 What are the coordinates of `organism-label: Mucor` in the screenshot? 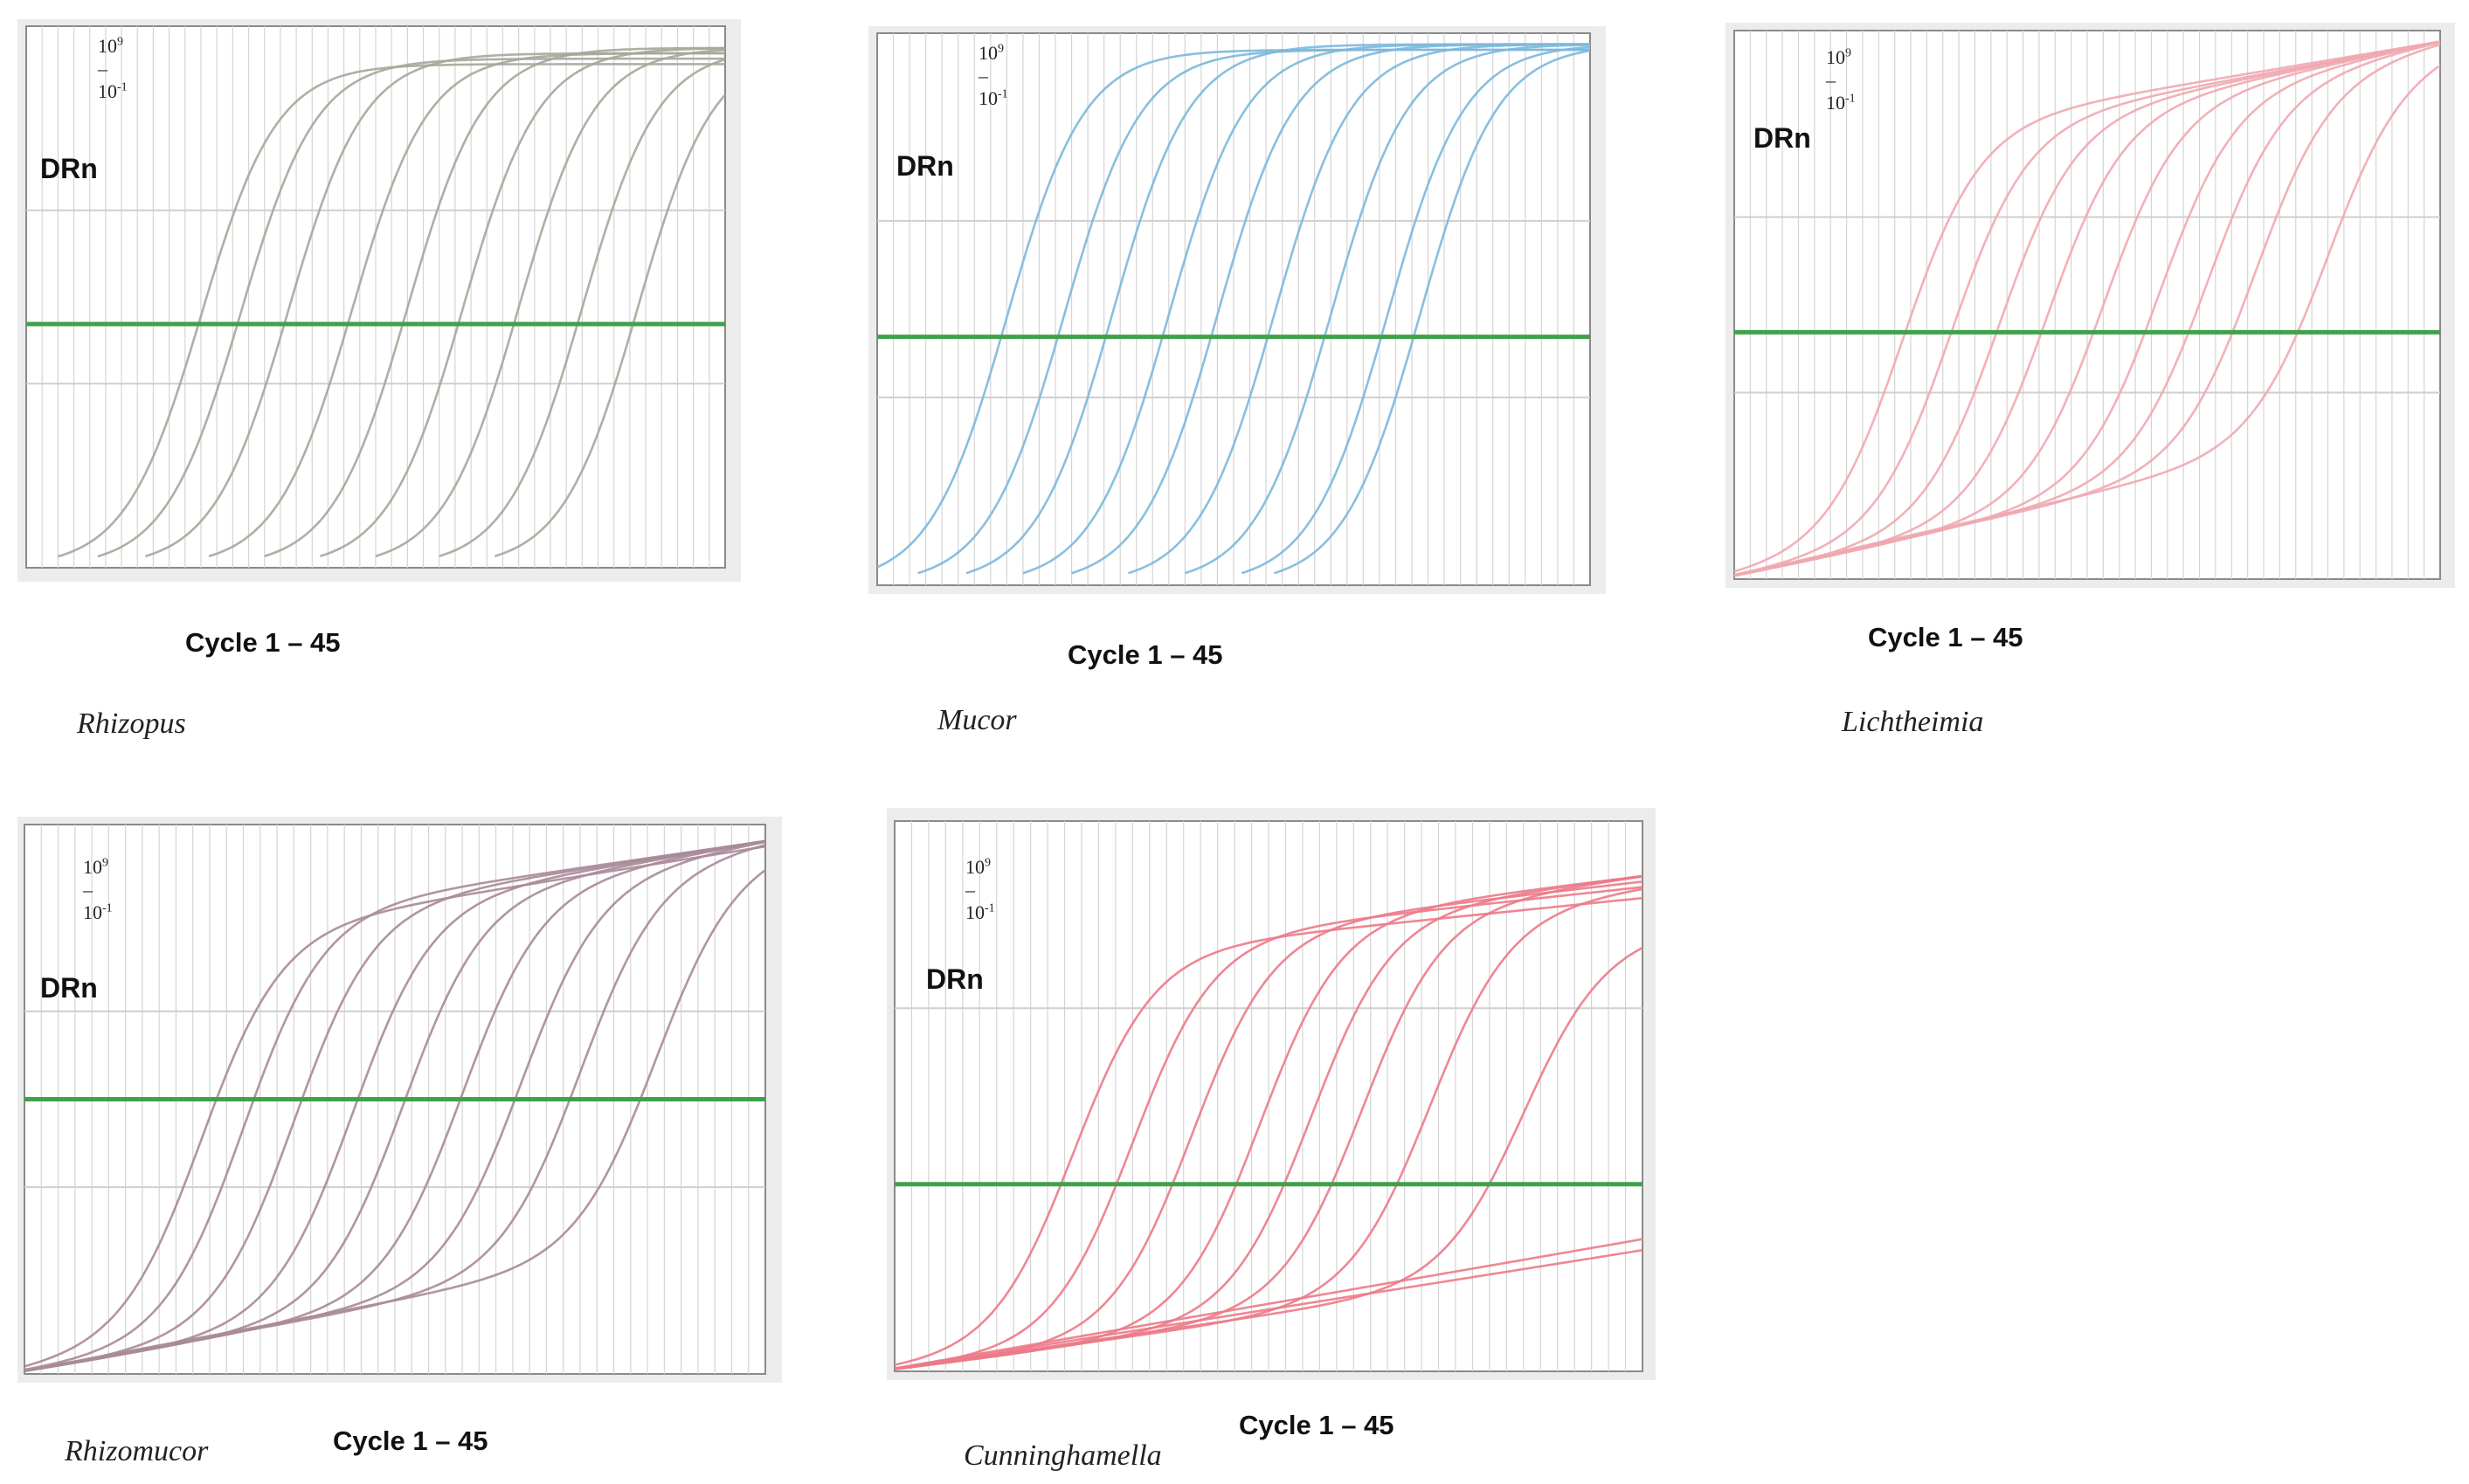 It's located at (977, 720).